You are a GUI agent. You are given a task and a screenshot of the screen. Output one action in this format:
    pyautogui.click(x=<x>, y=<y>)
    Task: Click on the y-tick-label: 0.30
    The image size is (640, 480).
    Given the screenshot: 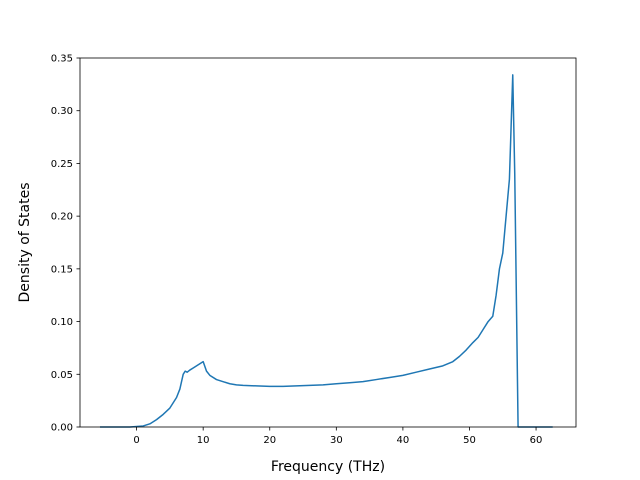 What is the action you would take?
    pyautogui.click(x=62, y=111)
    